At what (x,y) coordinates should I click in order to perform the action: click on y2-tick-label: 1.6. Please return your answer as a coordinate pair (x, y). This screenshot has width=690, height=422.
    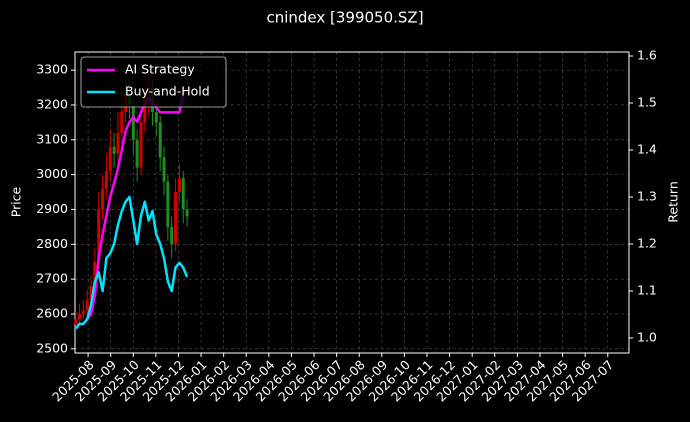
    Looking at the image, I should click on (647, 54).